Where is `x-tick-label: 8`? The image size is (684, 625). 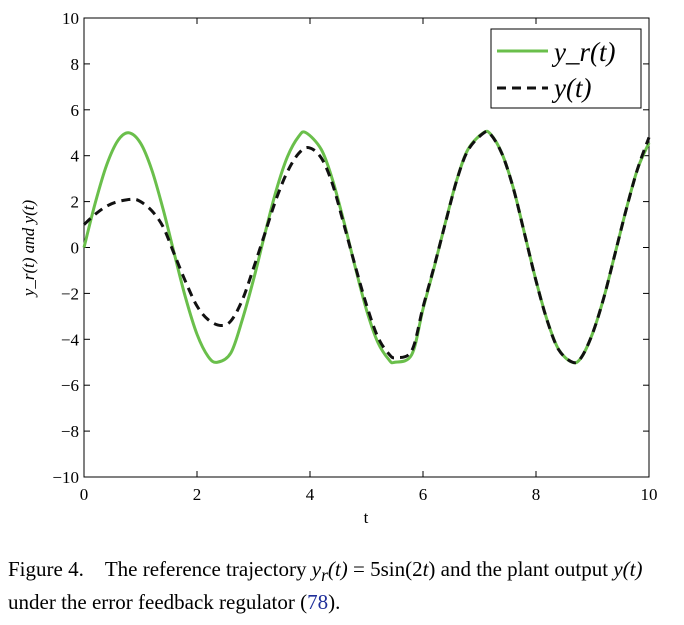 x-tick-label: 8 is located at coordinates (536, 494).